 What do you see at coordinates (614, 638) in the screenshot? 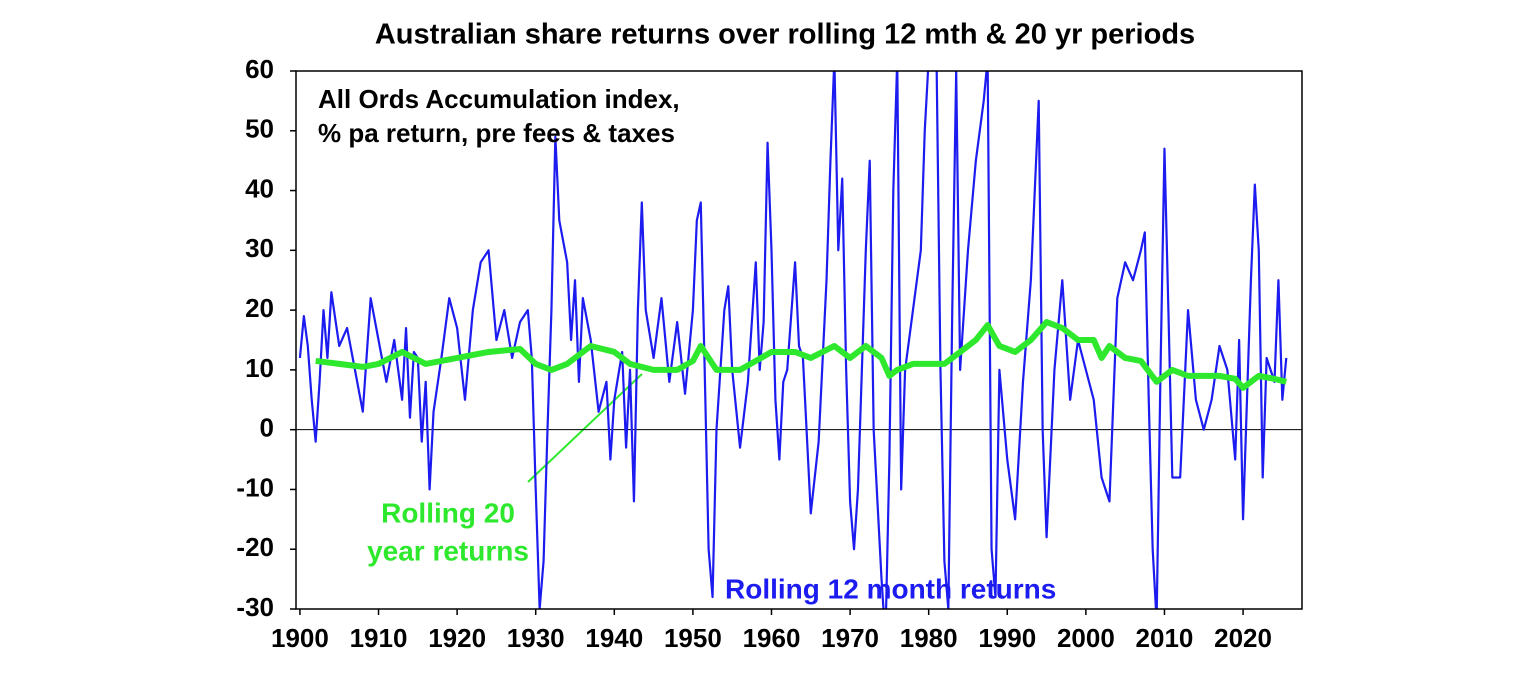
I see `x-tick-label: 1940` at bounding box center [614, 638].